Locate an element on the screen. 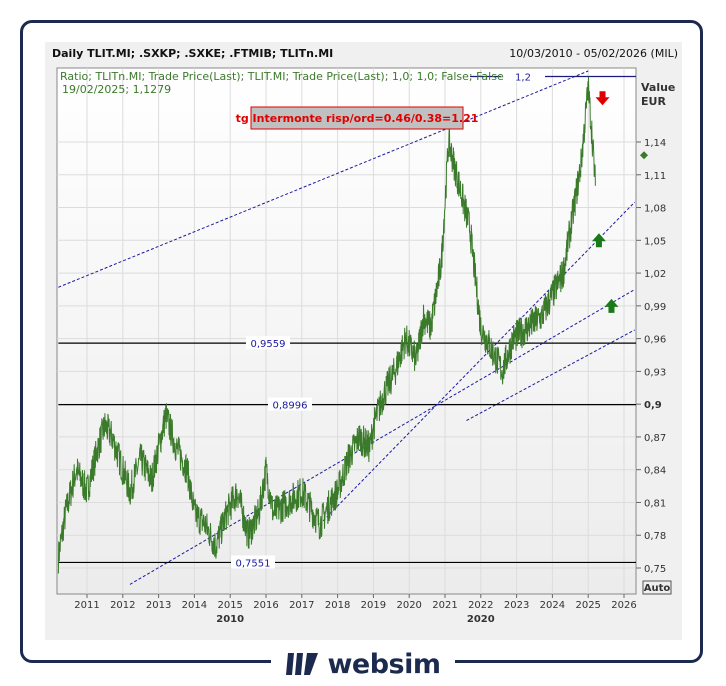 The width and height of the screenshot is (726, 686). x-tick-label: 2018 is located at coordinates (337, 605).